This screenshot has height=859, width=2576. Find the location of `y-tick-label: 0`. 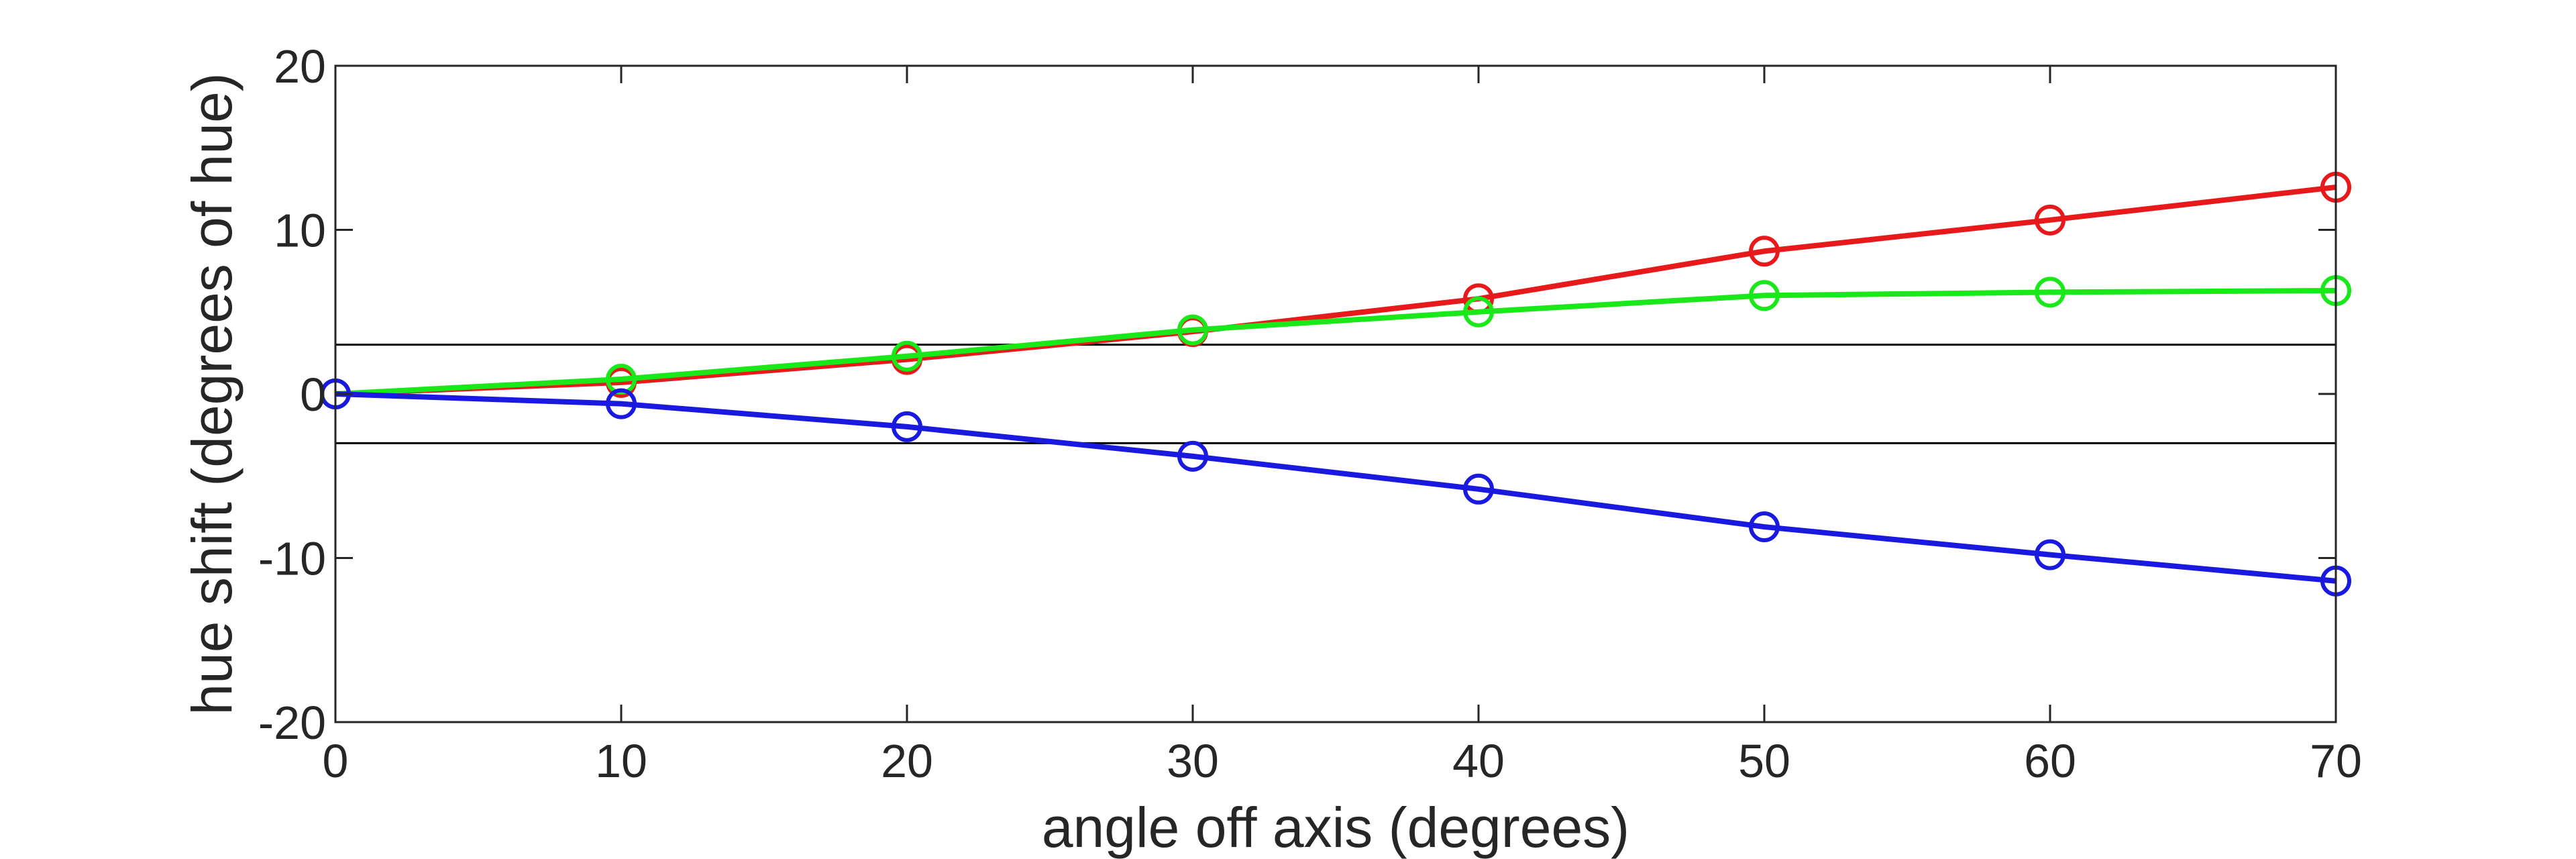

y-tick-label: 0 is located at coordinates (313, 394).